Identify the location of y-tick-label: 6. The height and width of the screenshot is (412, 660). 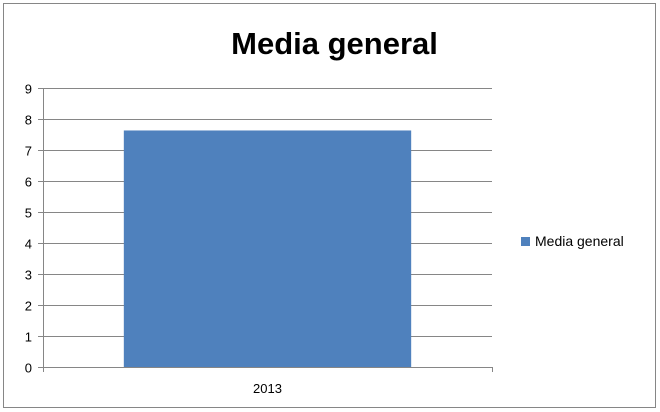
(28, 182).